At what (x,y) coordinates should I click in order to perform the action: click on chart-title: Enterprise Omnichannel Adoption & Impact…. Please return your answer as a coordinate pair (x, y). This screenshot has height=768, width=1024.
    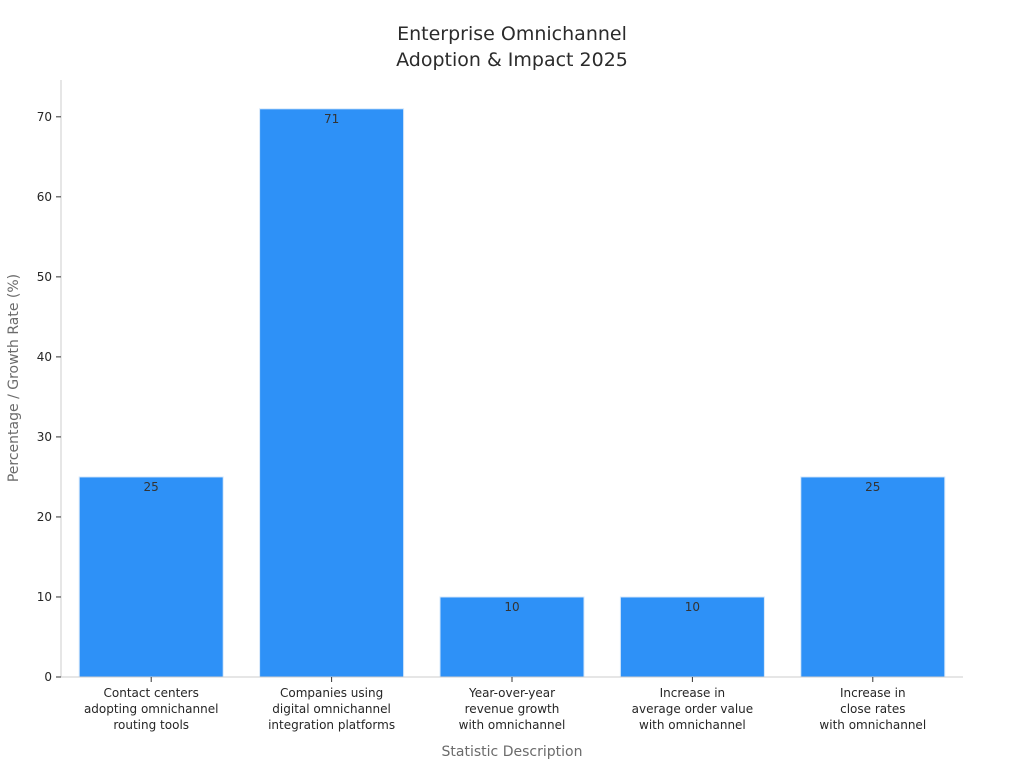
    Looking at the image, I should click on (512, 47).